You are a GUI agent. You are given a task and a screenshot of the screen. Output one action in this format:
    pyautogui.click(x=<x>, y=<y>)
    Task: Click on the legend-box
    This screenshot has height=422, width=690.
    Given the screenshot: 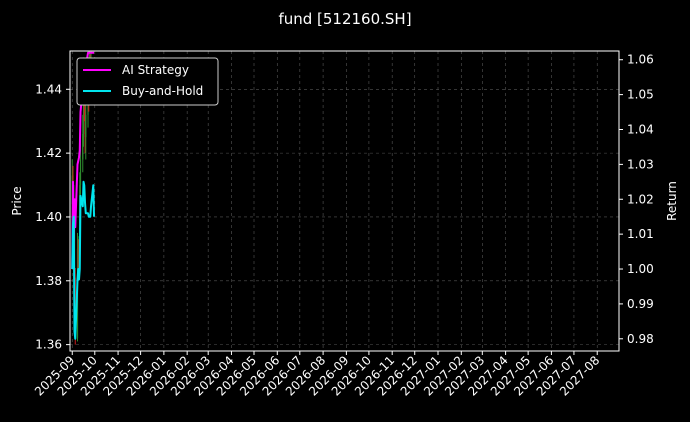 What is the action you would take?
    pyautogui.click(x=147, y=81)
    